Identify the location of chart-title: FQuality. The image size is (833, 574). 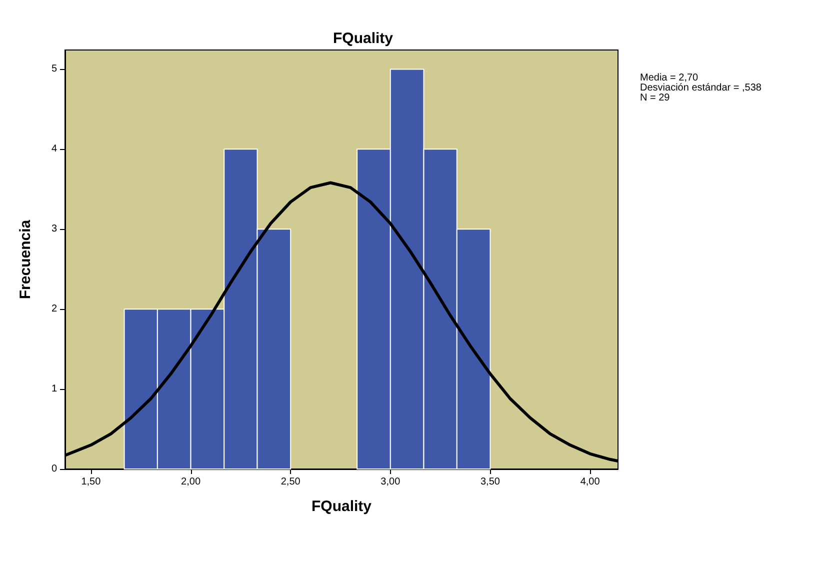
(363, 38).